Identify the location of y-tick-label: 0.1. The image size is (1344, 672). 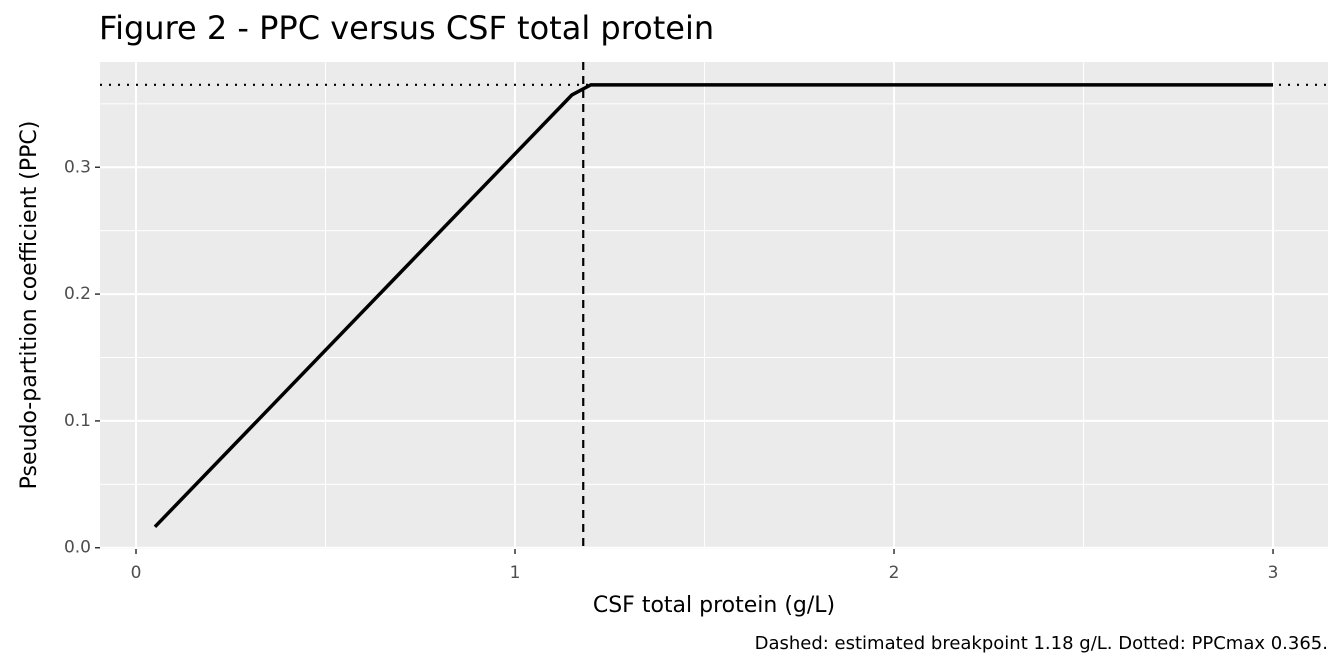
(77, 421).